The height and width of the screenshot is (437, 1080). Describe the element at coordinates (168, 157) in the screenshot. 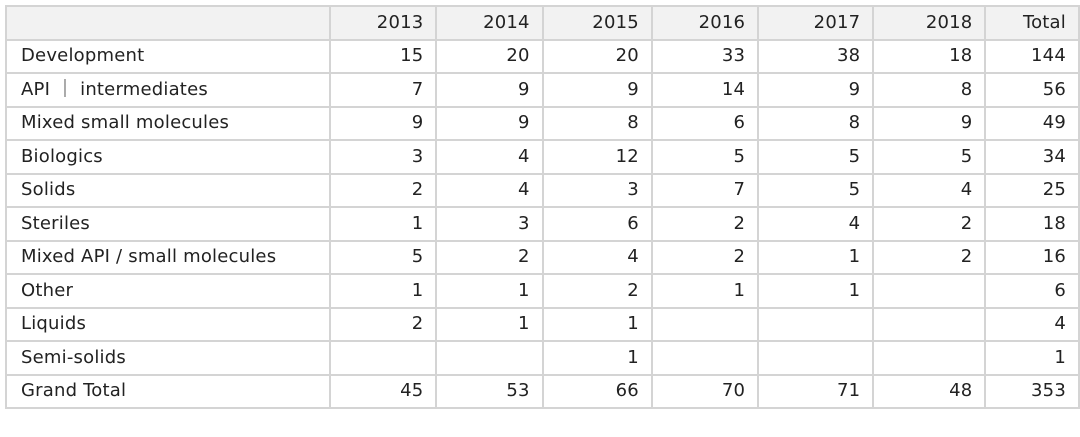

I see `row-label: Biologics` at that location.